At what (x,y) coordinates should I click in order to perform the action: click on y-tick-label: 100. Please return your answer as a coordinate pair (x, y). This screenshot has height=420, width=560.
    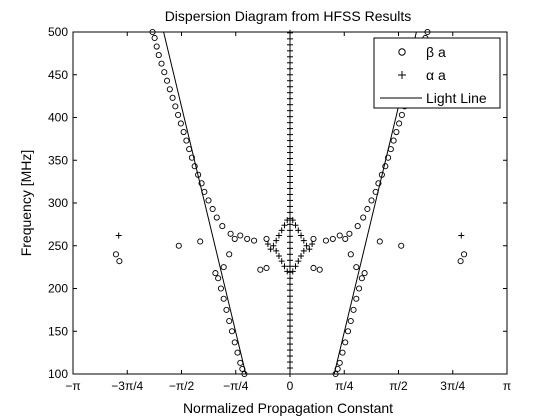
    Looking at the image, I should click on (58, 374).